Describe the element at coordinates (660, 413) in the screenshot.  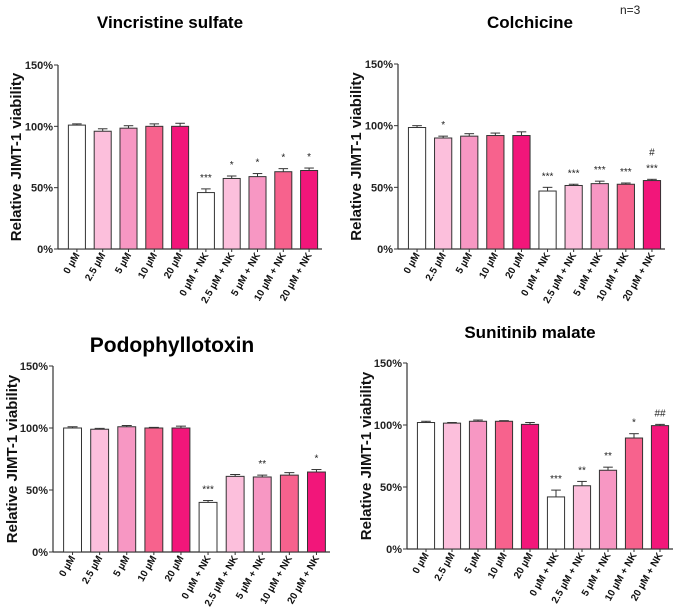
I see `significance-label: ##` at that location.